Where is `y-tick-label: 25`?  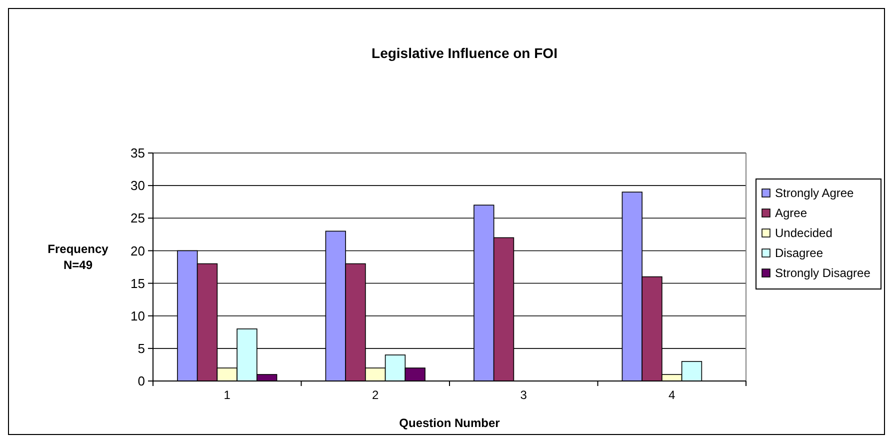 y-tick-label: 25 is located at coordinates (137, 218).